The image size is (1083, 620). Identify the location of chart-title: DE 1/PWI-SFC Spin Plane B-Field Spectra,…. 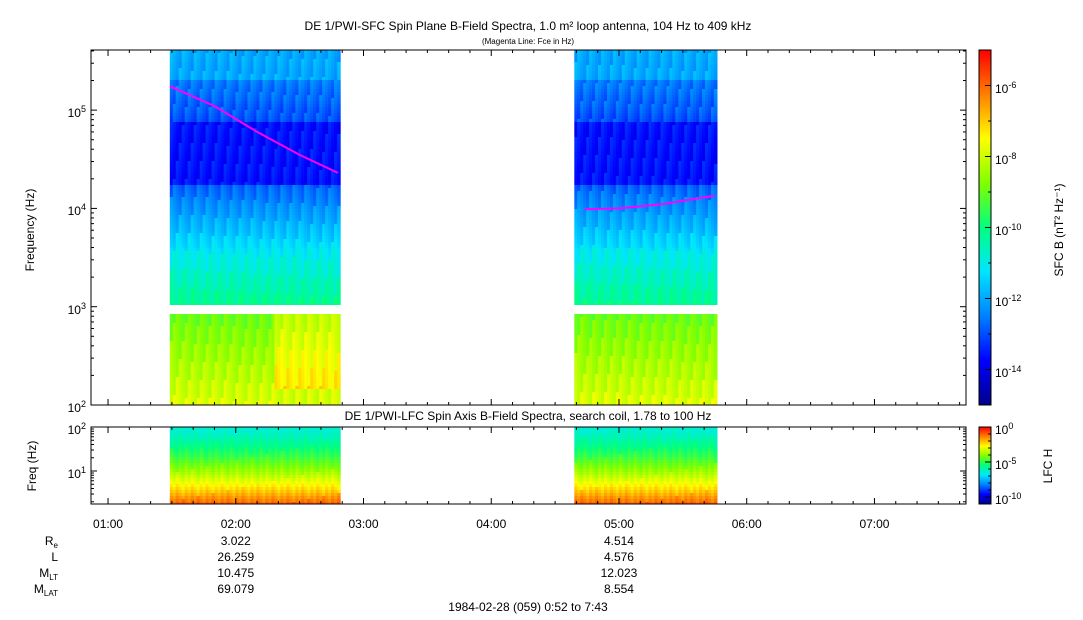
(528, 26).